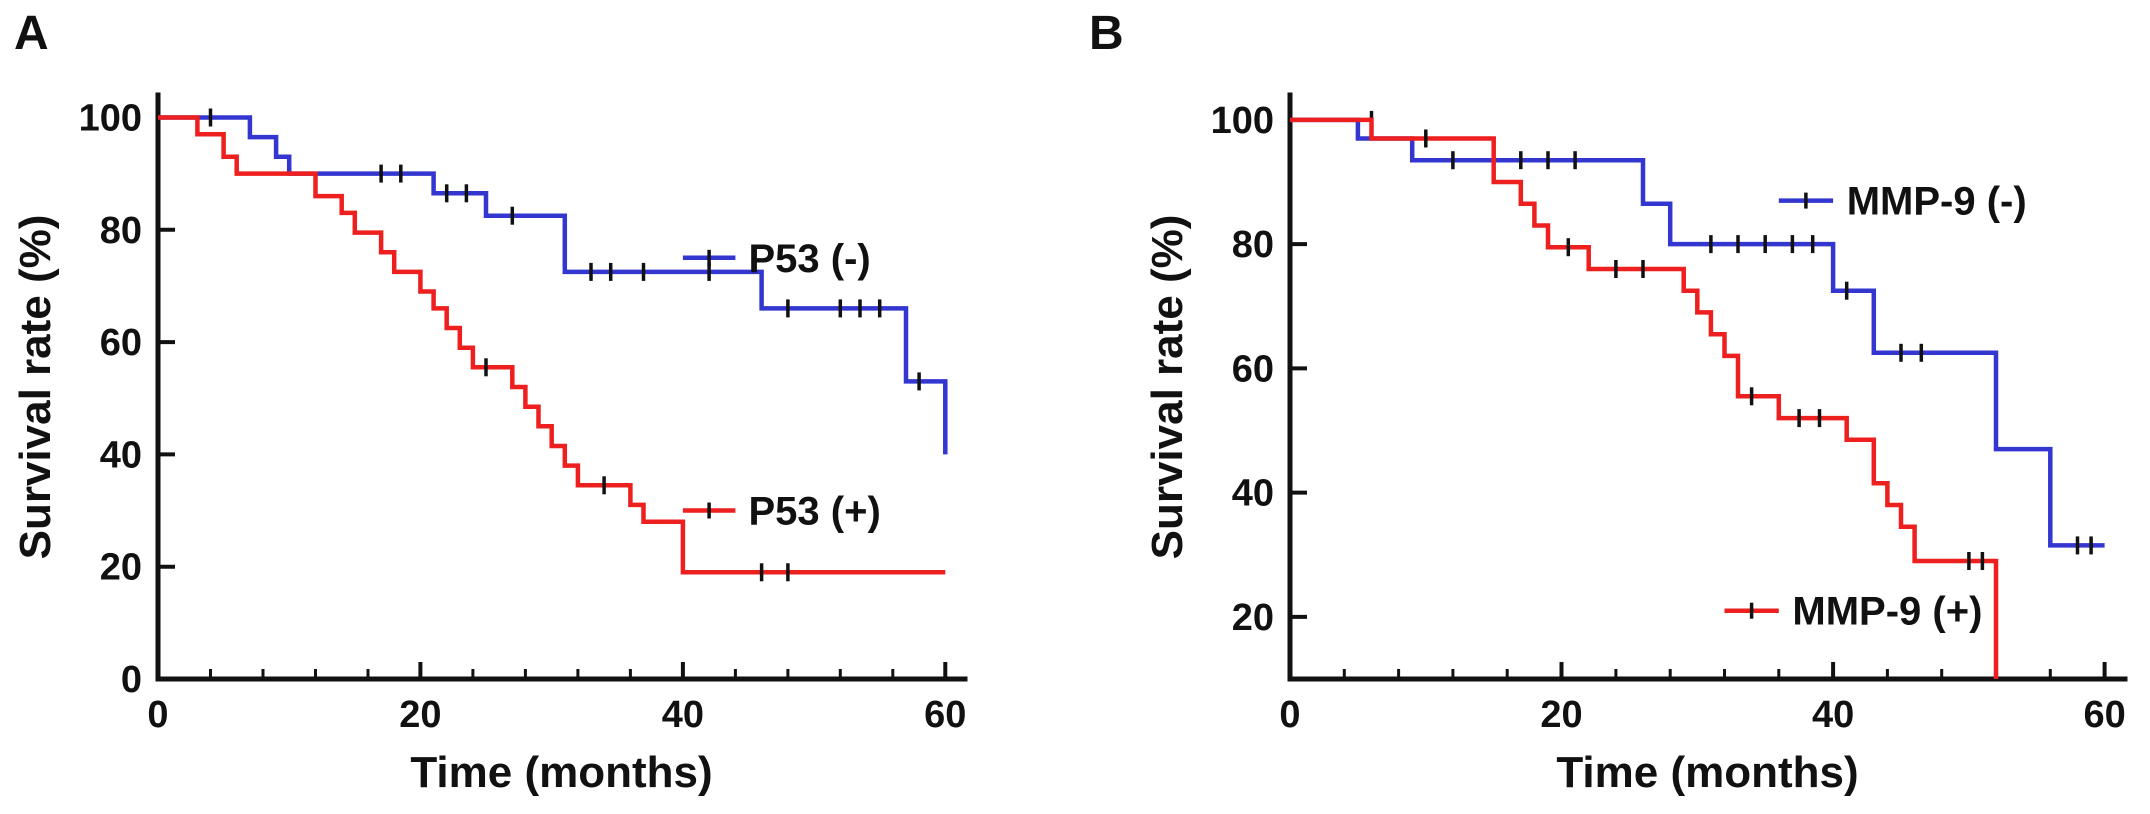  I want to click on y-tick-label: 0, so click(131, 680).